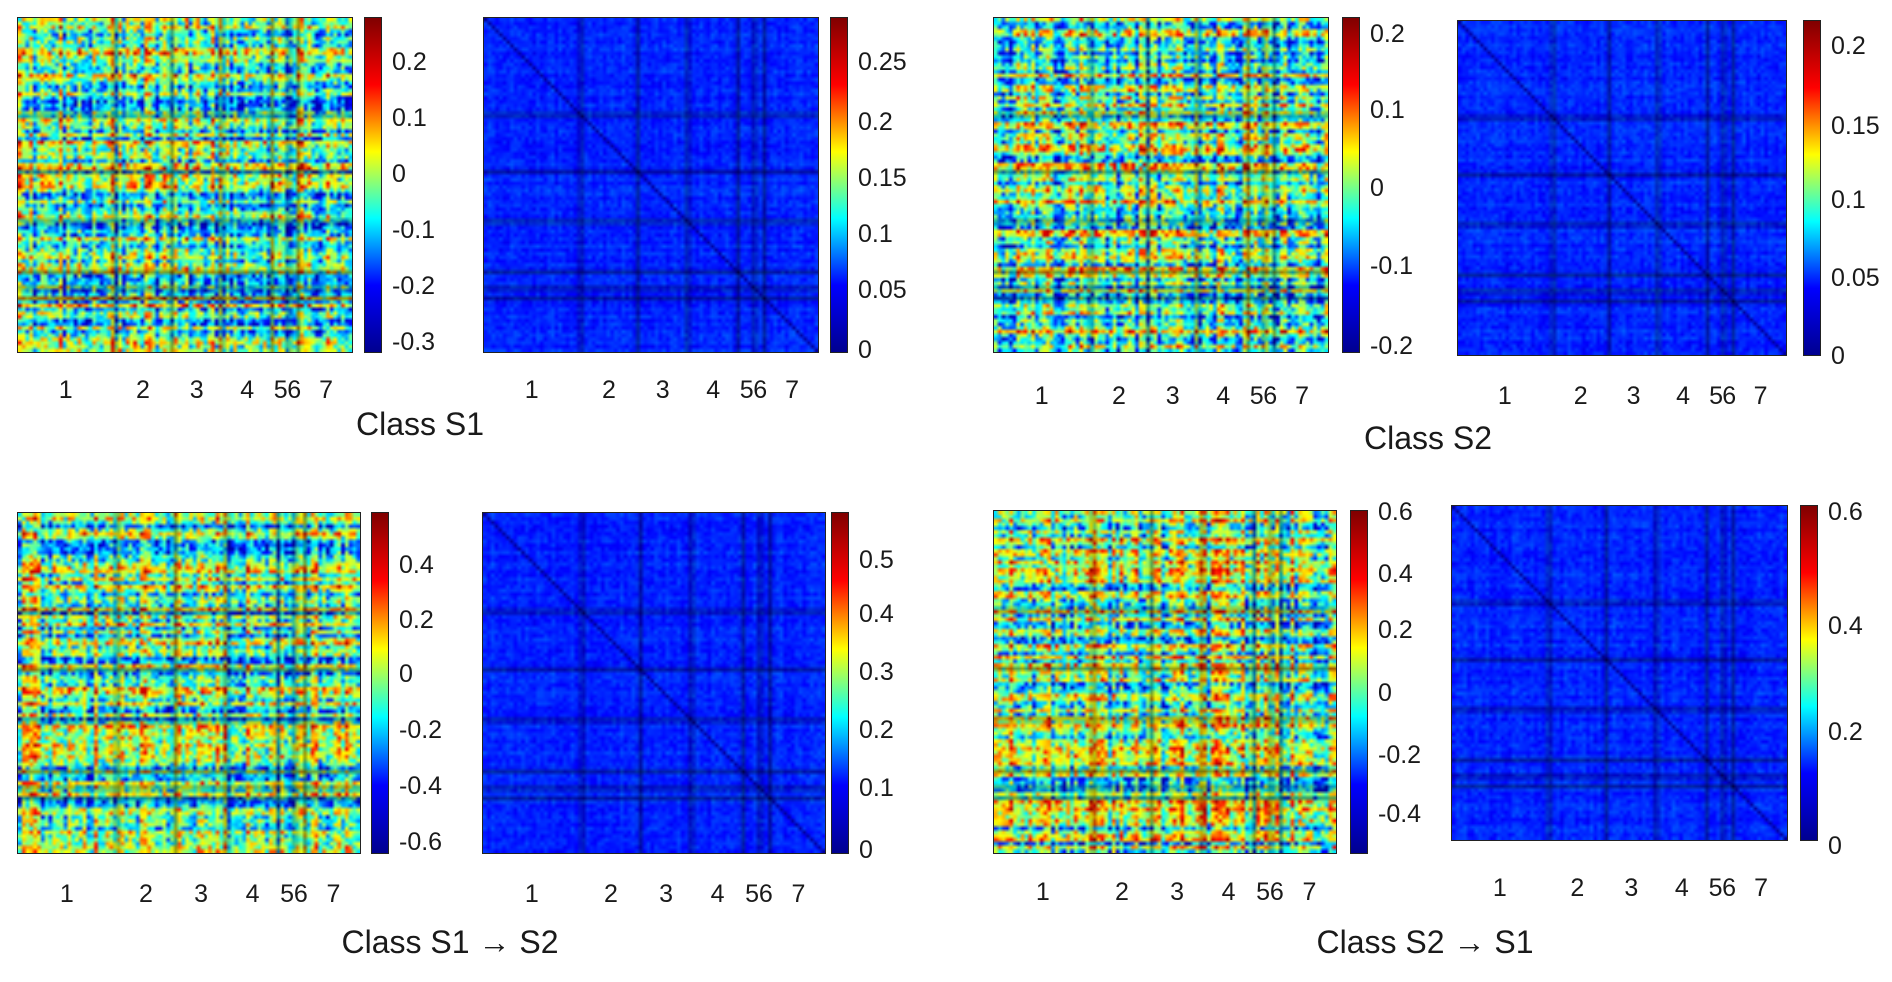 The height and width of the screenshot is (982, 1892). What do you see at coordinates (1425, 942) in the screenshot?
I see `group-title-4: Class S2 → S1` at bounding box center [1425, 942].